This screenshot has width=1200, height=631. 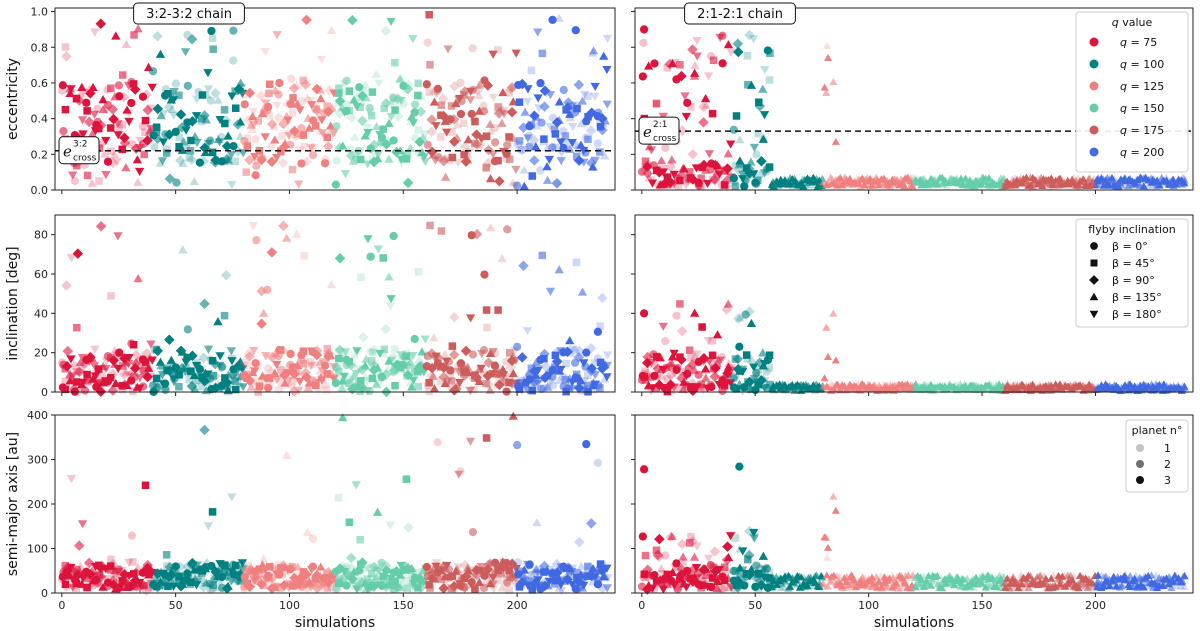 I want to click on y-tick-label: 0.0, so click(x=40, y=190).